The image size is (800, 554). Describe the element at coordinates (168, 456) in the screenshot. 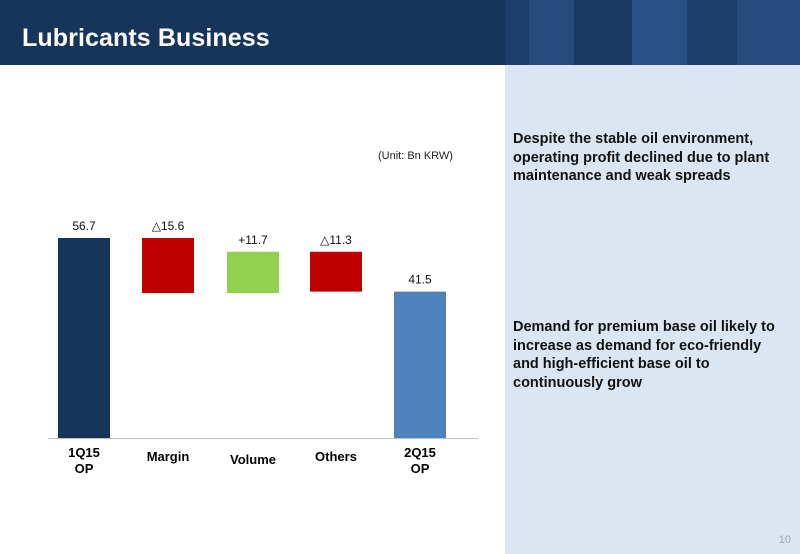

I see `category-label-2: Margin` at that location.